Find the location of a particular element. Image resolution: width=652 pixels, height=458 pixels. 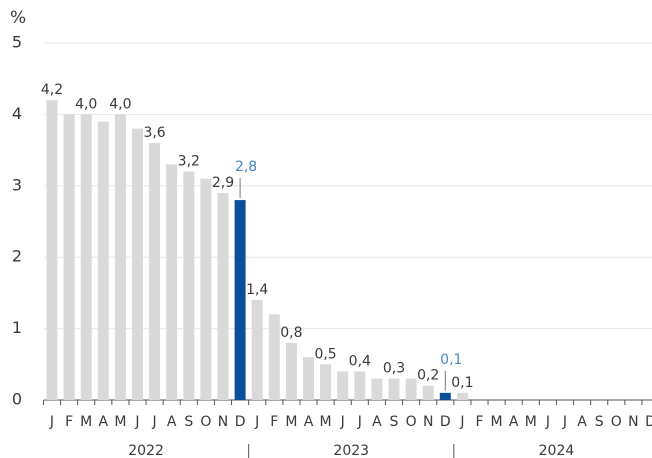

y-tick-label: 5 is located at coordinates (17, 42).